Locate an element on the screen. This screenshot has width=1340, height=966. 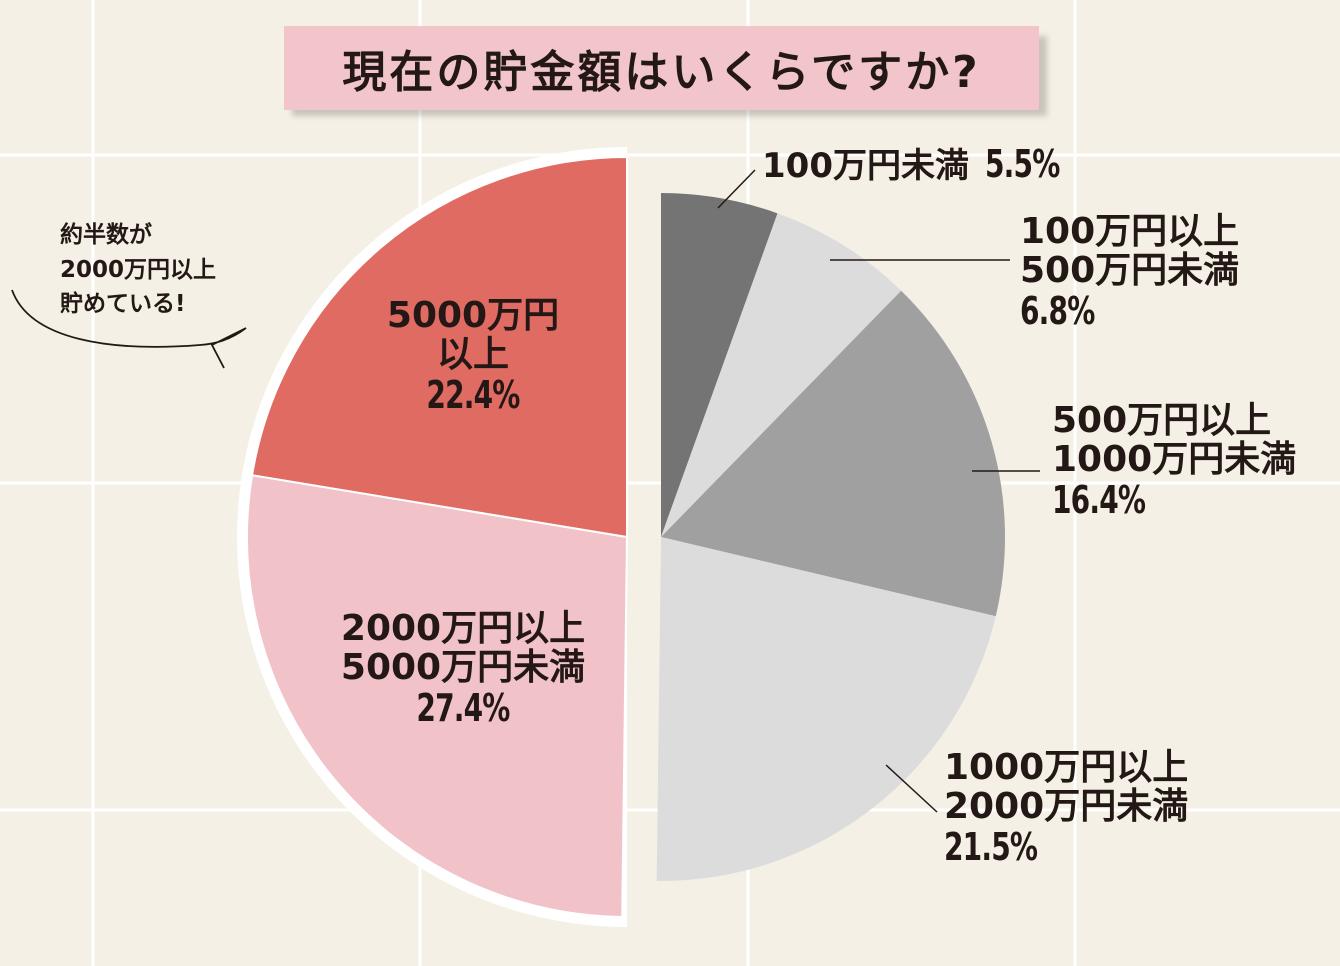
chart-title: 現在の貯金額はいくらですか? is located at coordinates (661, 72).